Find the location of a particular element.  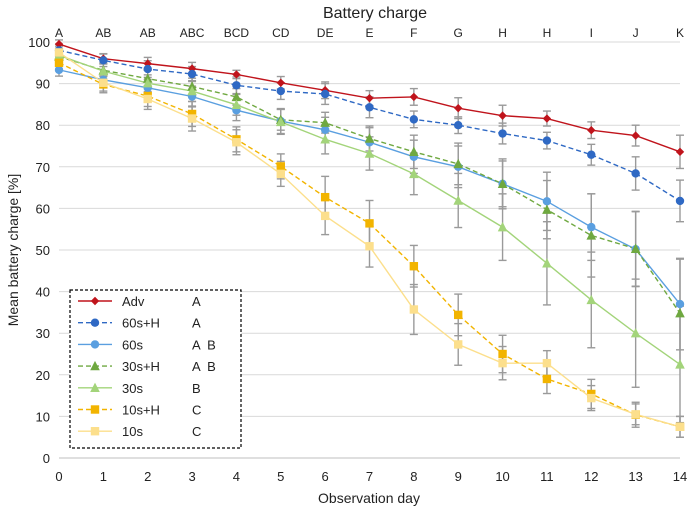

x-tick-label: 14 is located at coordinates (680, 476).